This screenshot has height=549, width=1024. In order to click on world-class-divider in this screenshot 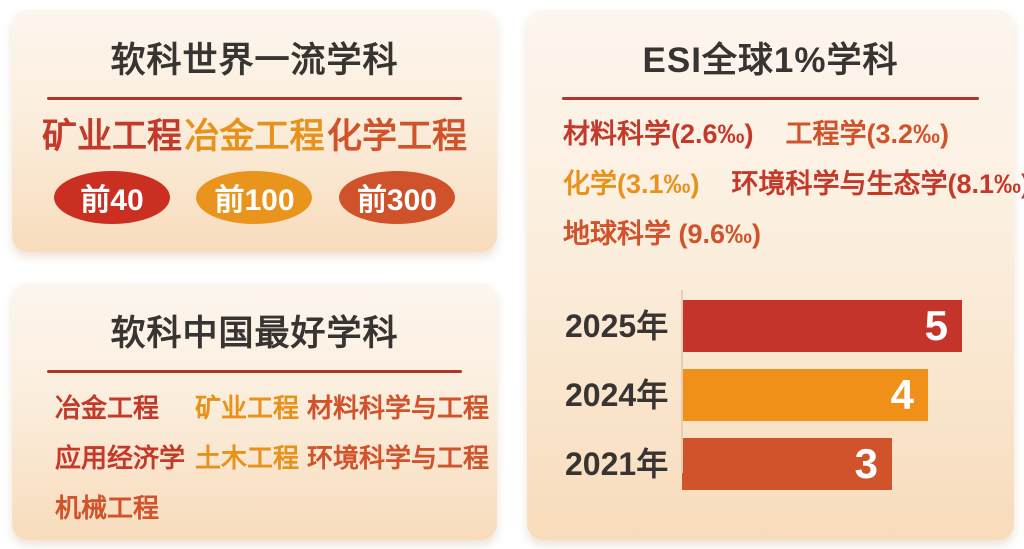, I will do `click(254, 98)`.